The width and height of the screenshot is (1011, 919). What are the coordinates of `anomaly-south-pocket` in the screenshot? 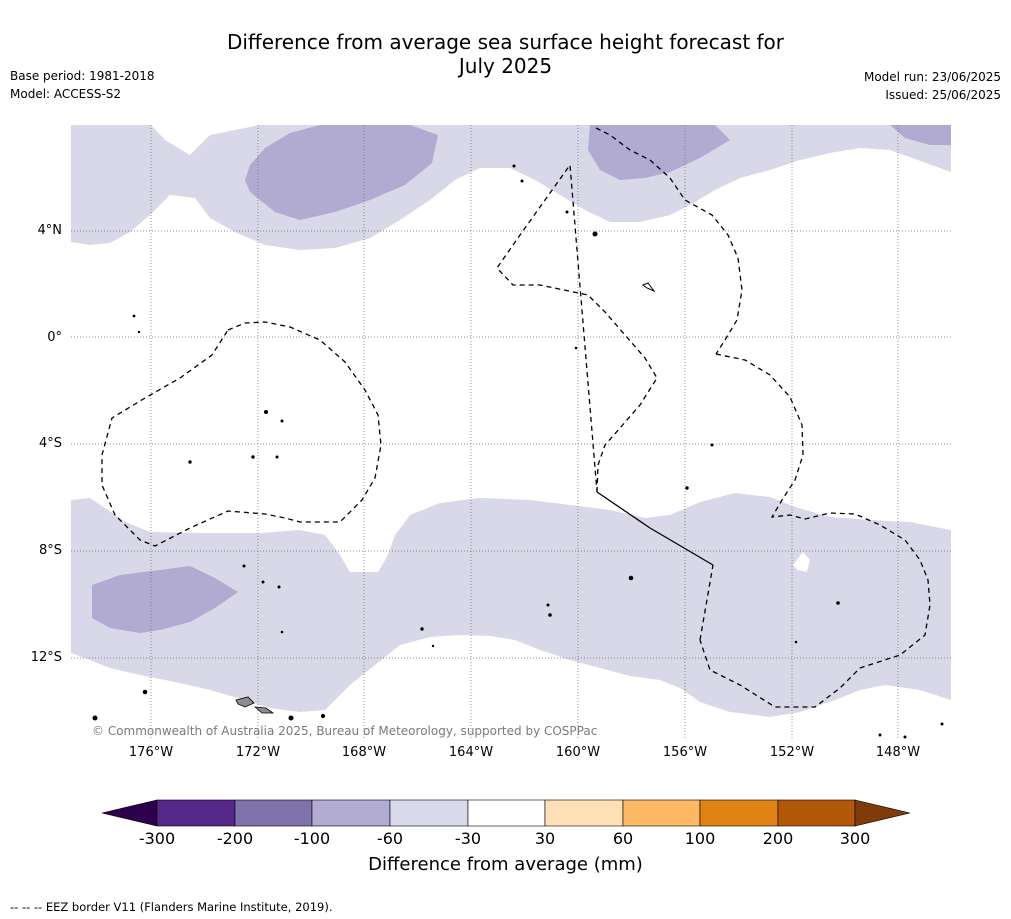 It's located at (801, 562).